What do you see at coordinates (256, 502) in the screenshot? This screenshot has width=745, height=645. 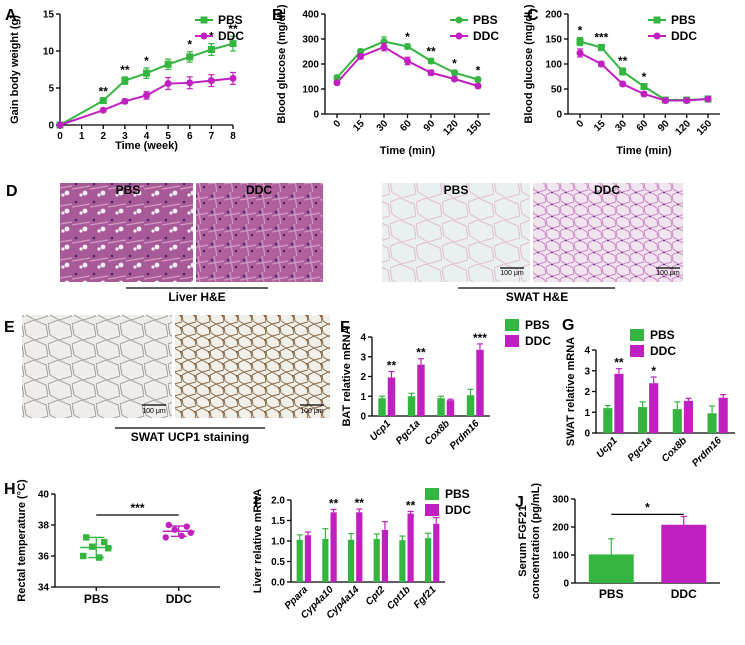 I see `panel-letter: I` at bounding box center [256, 502].